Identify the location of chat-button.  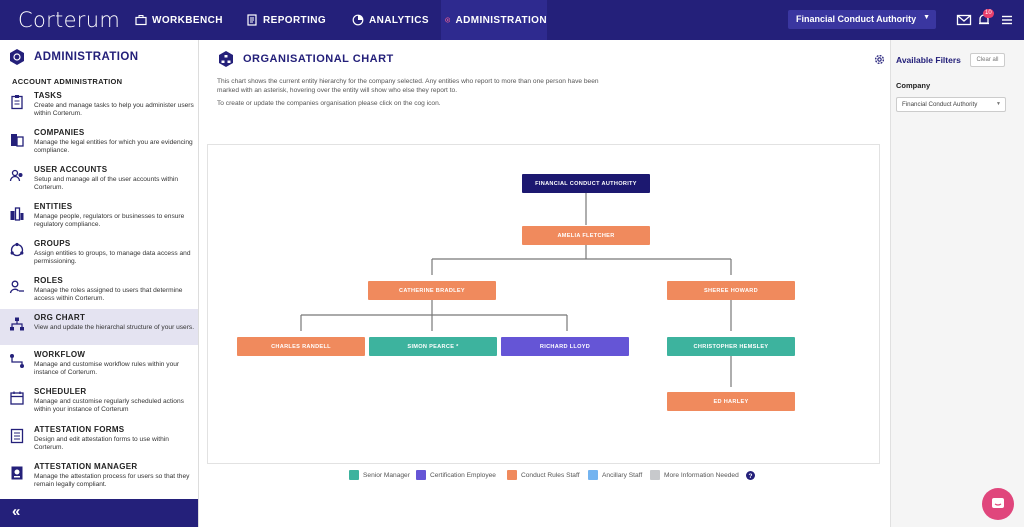
(998, 504).